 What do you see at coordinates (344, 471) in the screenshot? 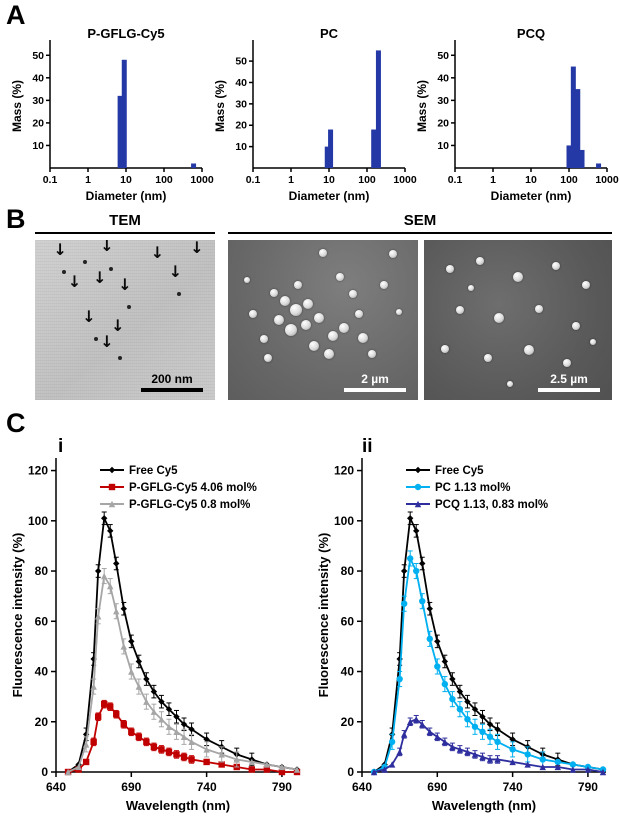
I see `svg-text: 120` at bounding box center [344, 471].